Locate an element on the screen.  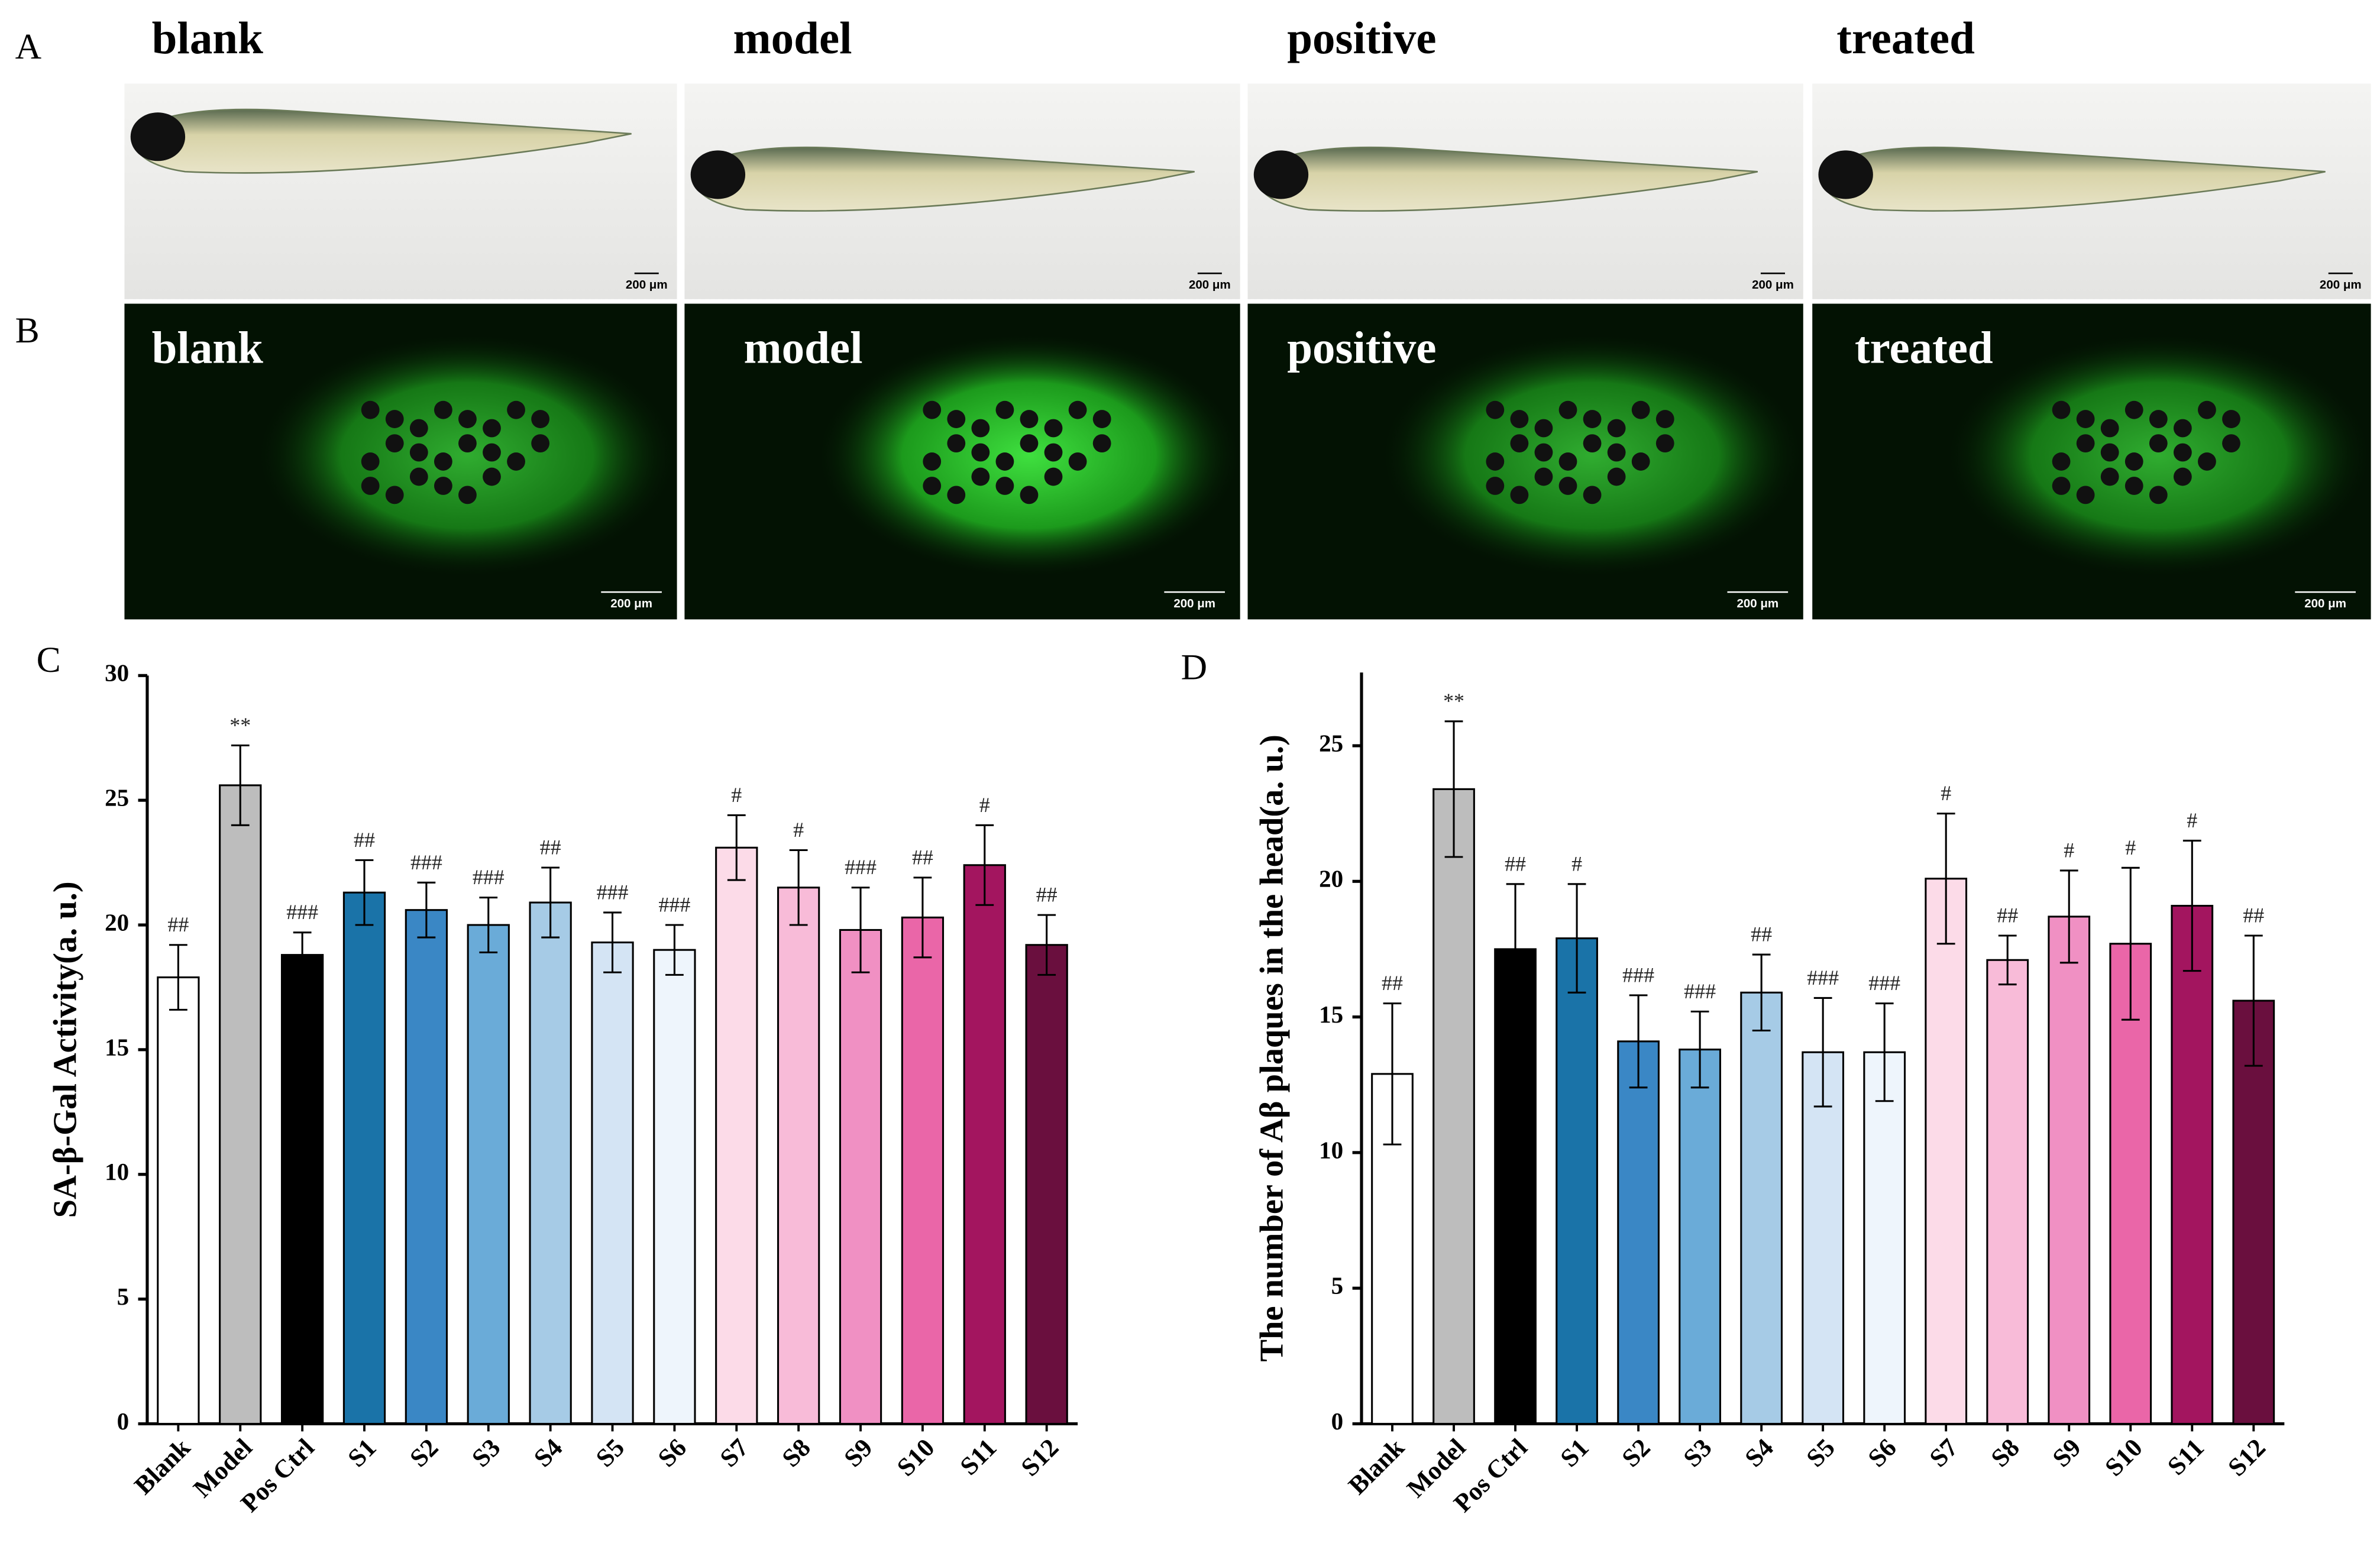
panel-label: B is located at coordinates (27, 331).